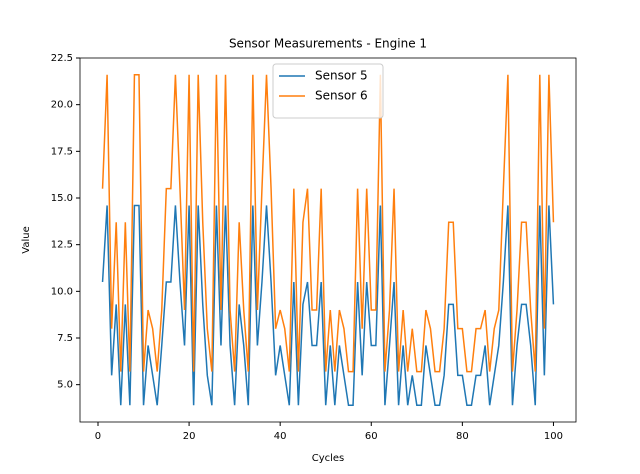 The width and height of the screenshot is (640, 474). I want to click on x-tick-label: 40, so click(280, 436).